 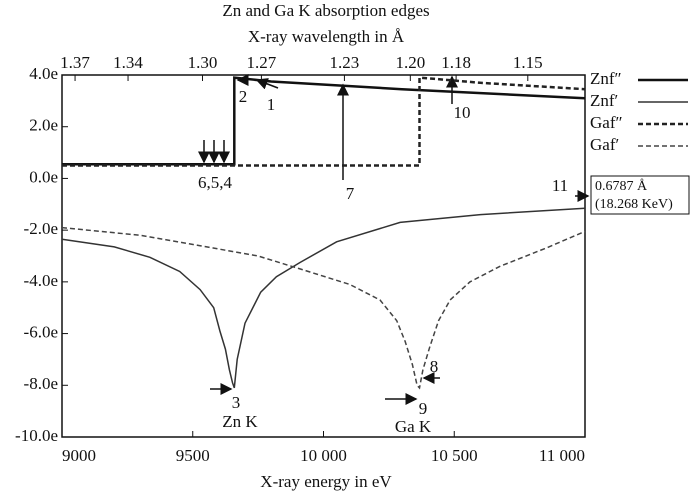 What do you see at coordinates (236, 402) in the screenshot?
I see `annotation: 3` at bounding box center [236, 402].